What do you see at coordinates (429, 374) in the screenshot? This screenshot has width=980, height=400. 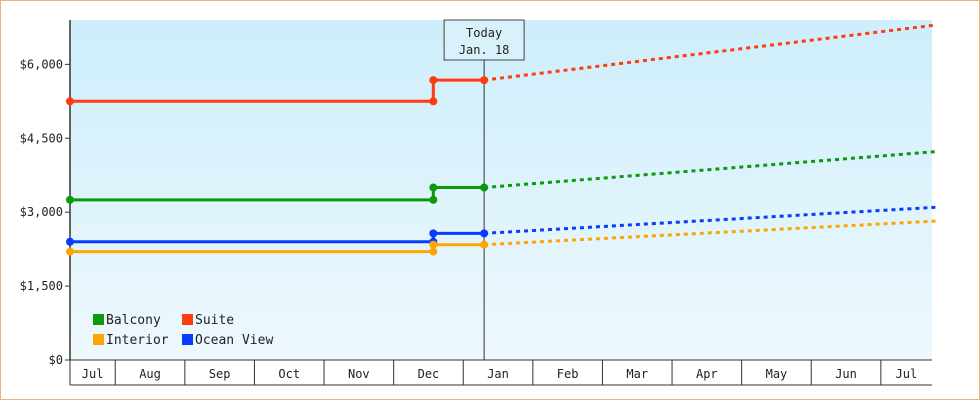 I see `x-tick-label: Dec` at bounding box center [429, 374].